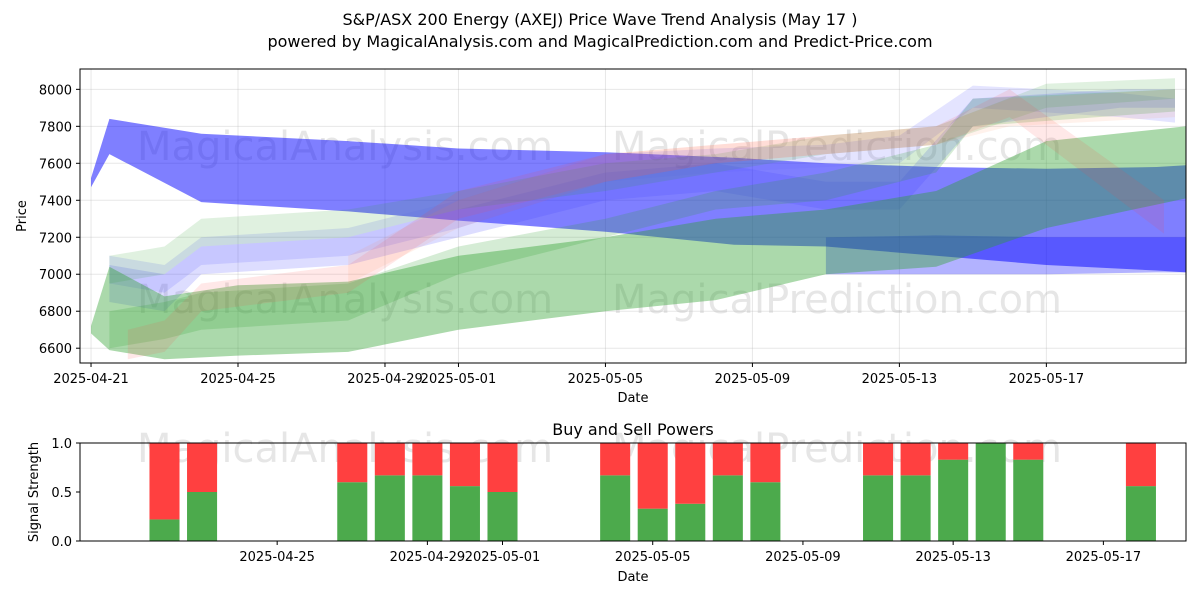 Image resolution: width=1200 pixels, height=600 pixels. Describe the element at coordinates (632, 398) in the screenshot. I see `price-x-axis-label: Date` at that location.